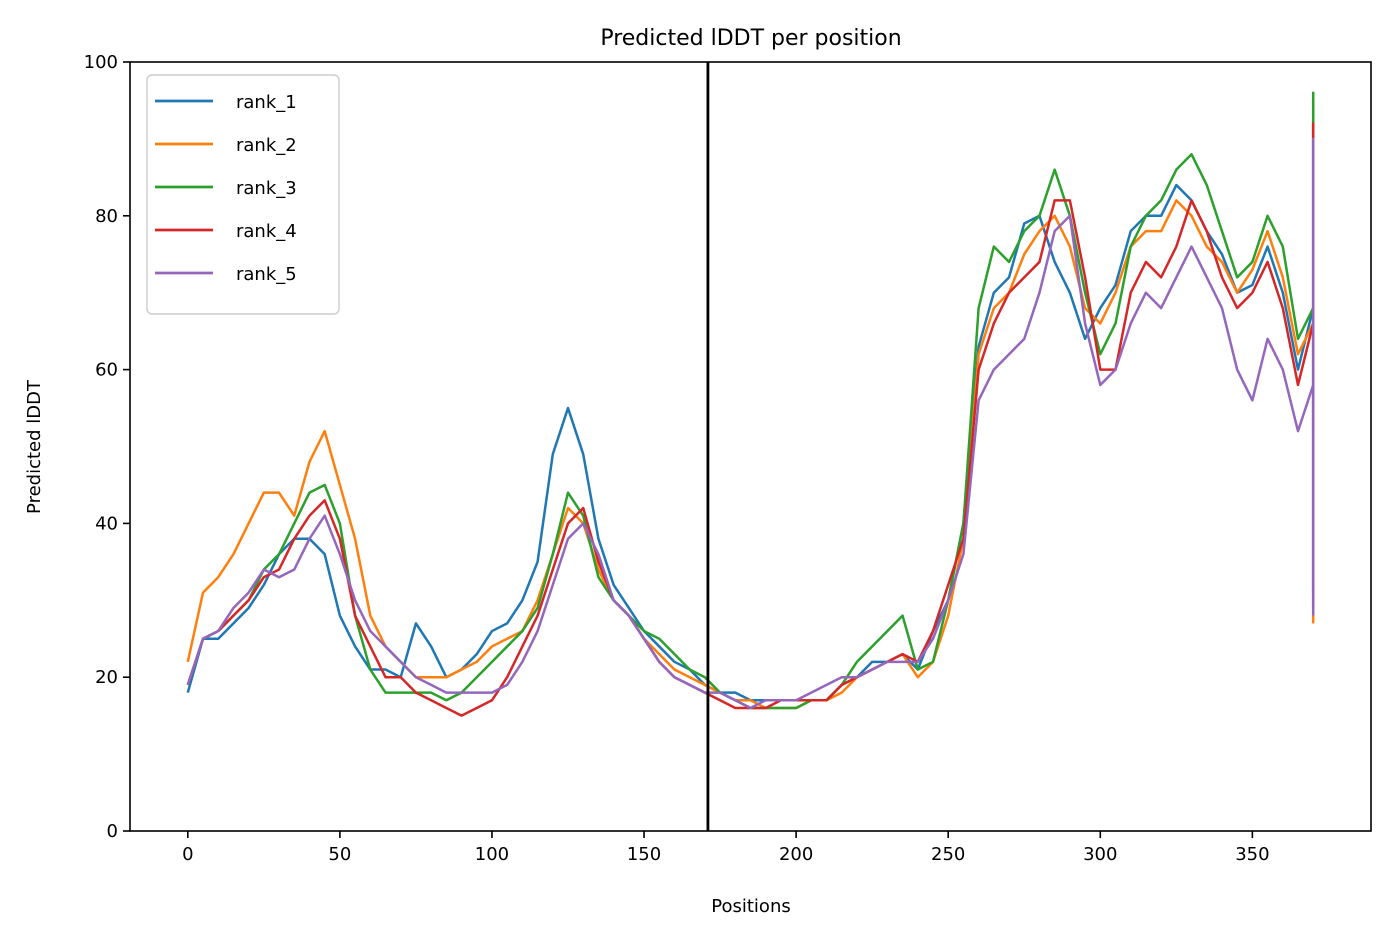  I want to click on x-tick-label: 0, so click(187, 854).